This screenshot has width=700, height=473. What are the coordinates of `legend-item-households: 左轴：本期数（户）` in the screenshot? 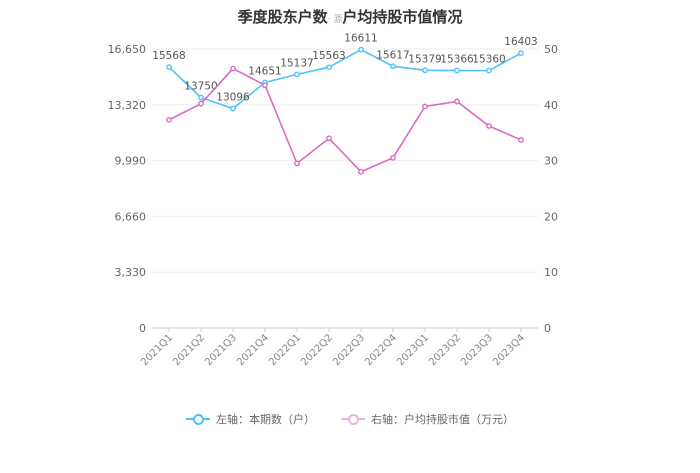 It's located at (250, 419).